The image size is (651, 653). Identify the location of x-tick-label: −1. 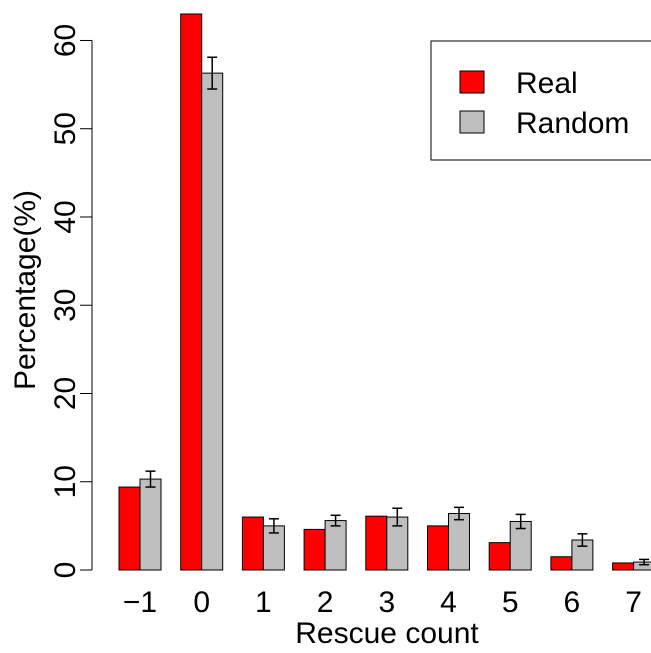
(140, 602).